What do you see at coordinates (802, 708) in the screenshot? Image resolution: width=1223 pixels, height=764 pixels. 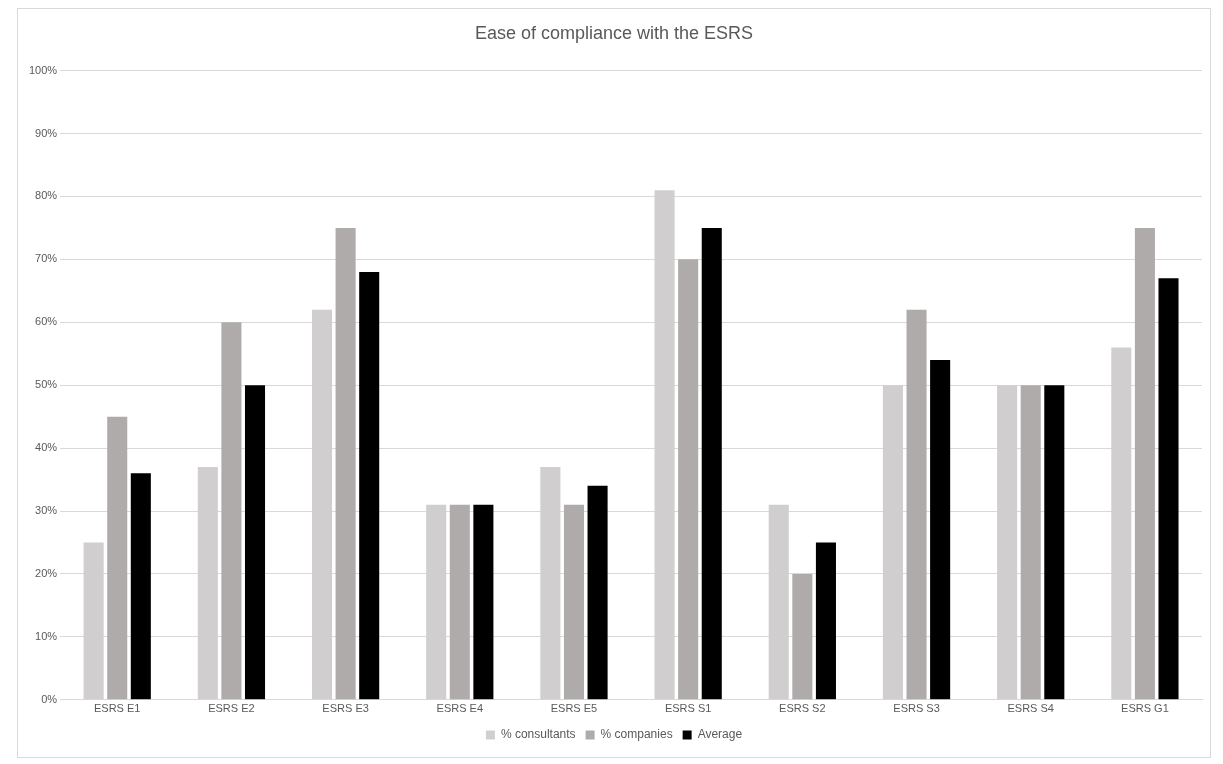 I see `x-tick-label: ESRS S2` at bounding box center [802, 708].